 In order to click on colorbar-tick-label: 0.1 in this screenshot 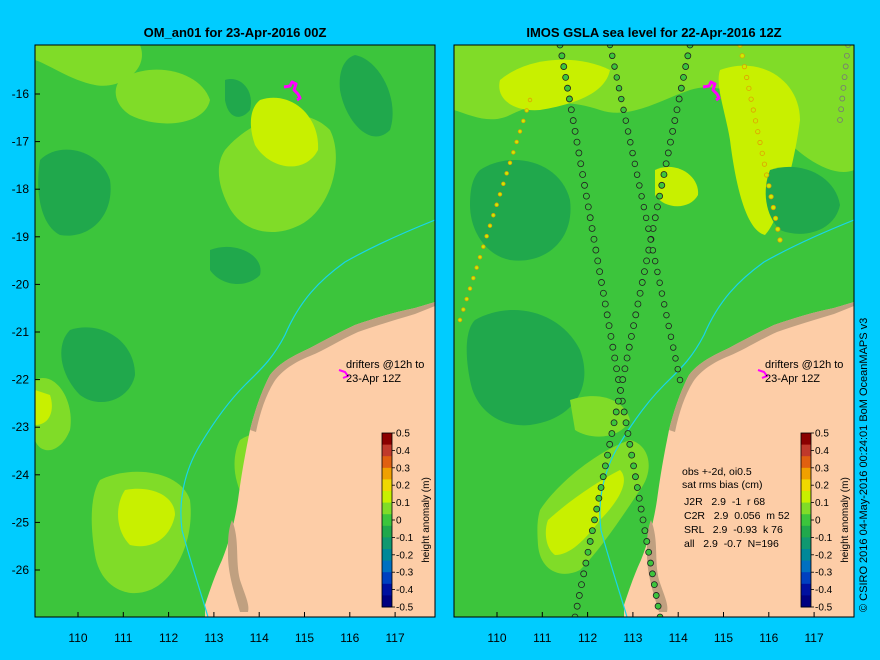, I will do `click(403, 503)`.